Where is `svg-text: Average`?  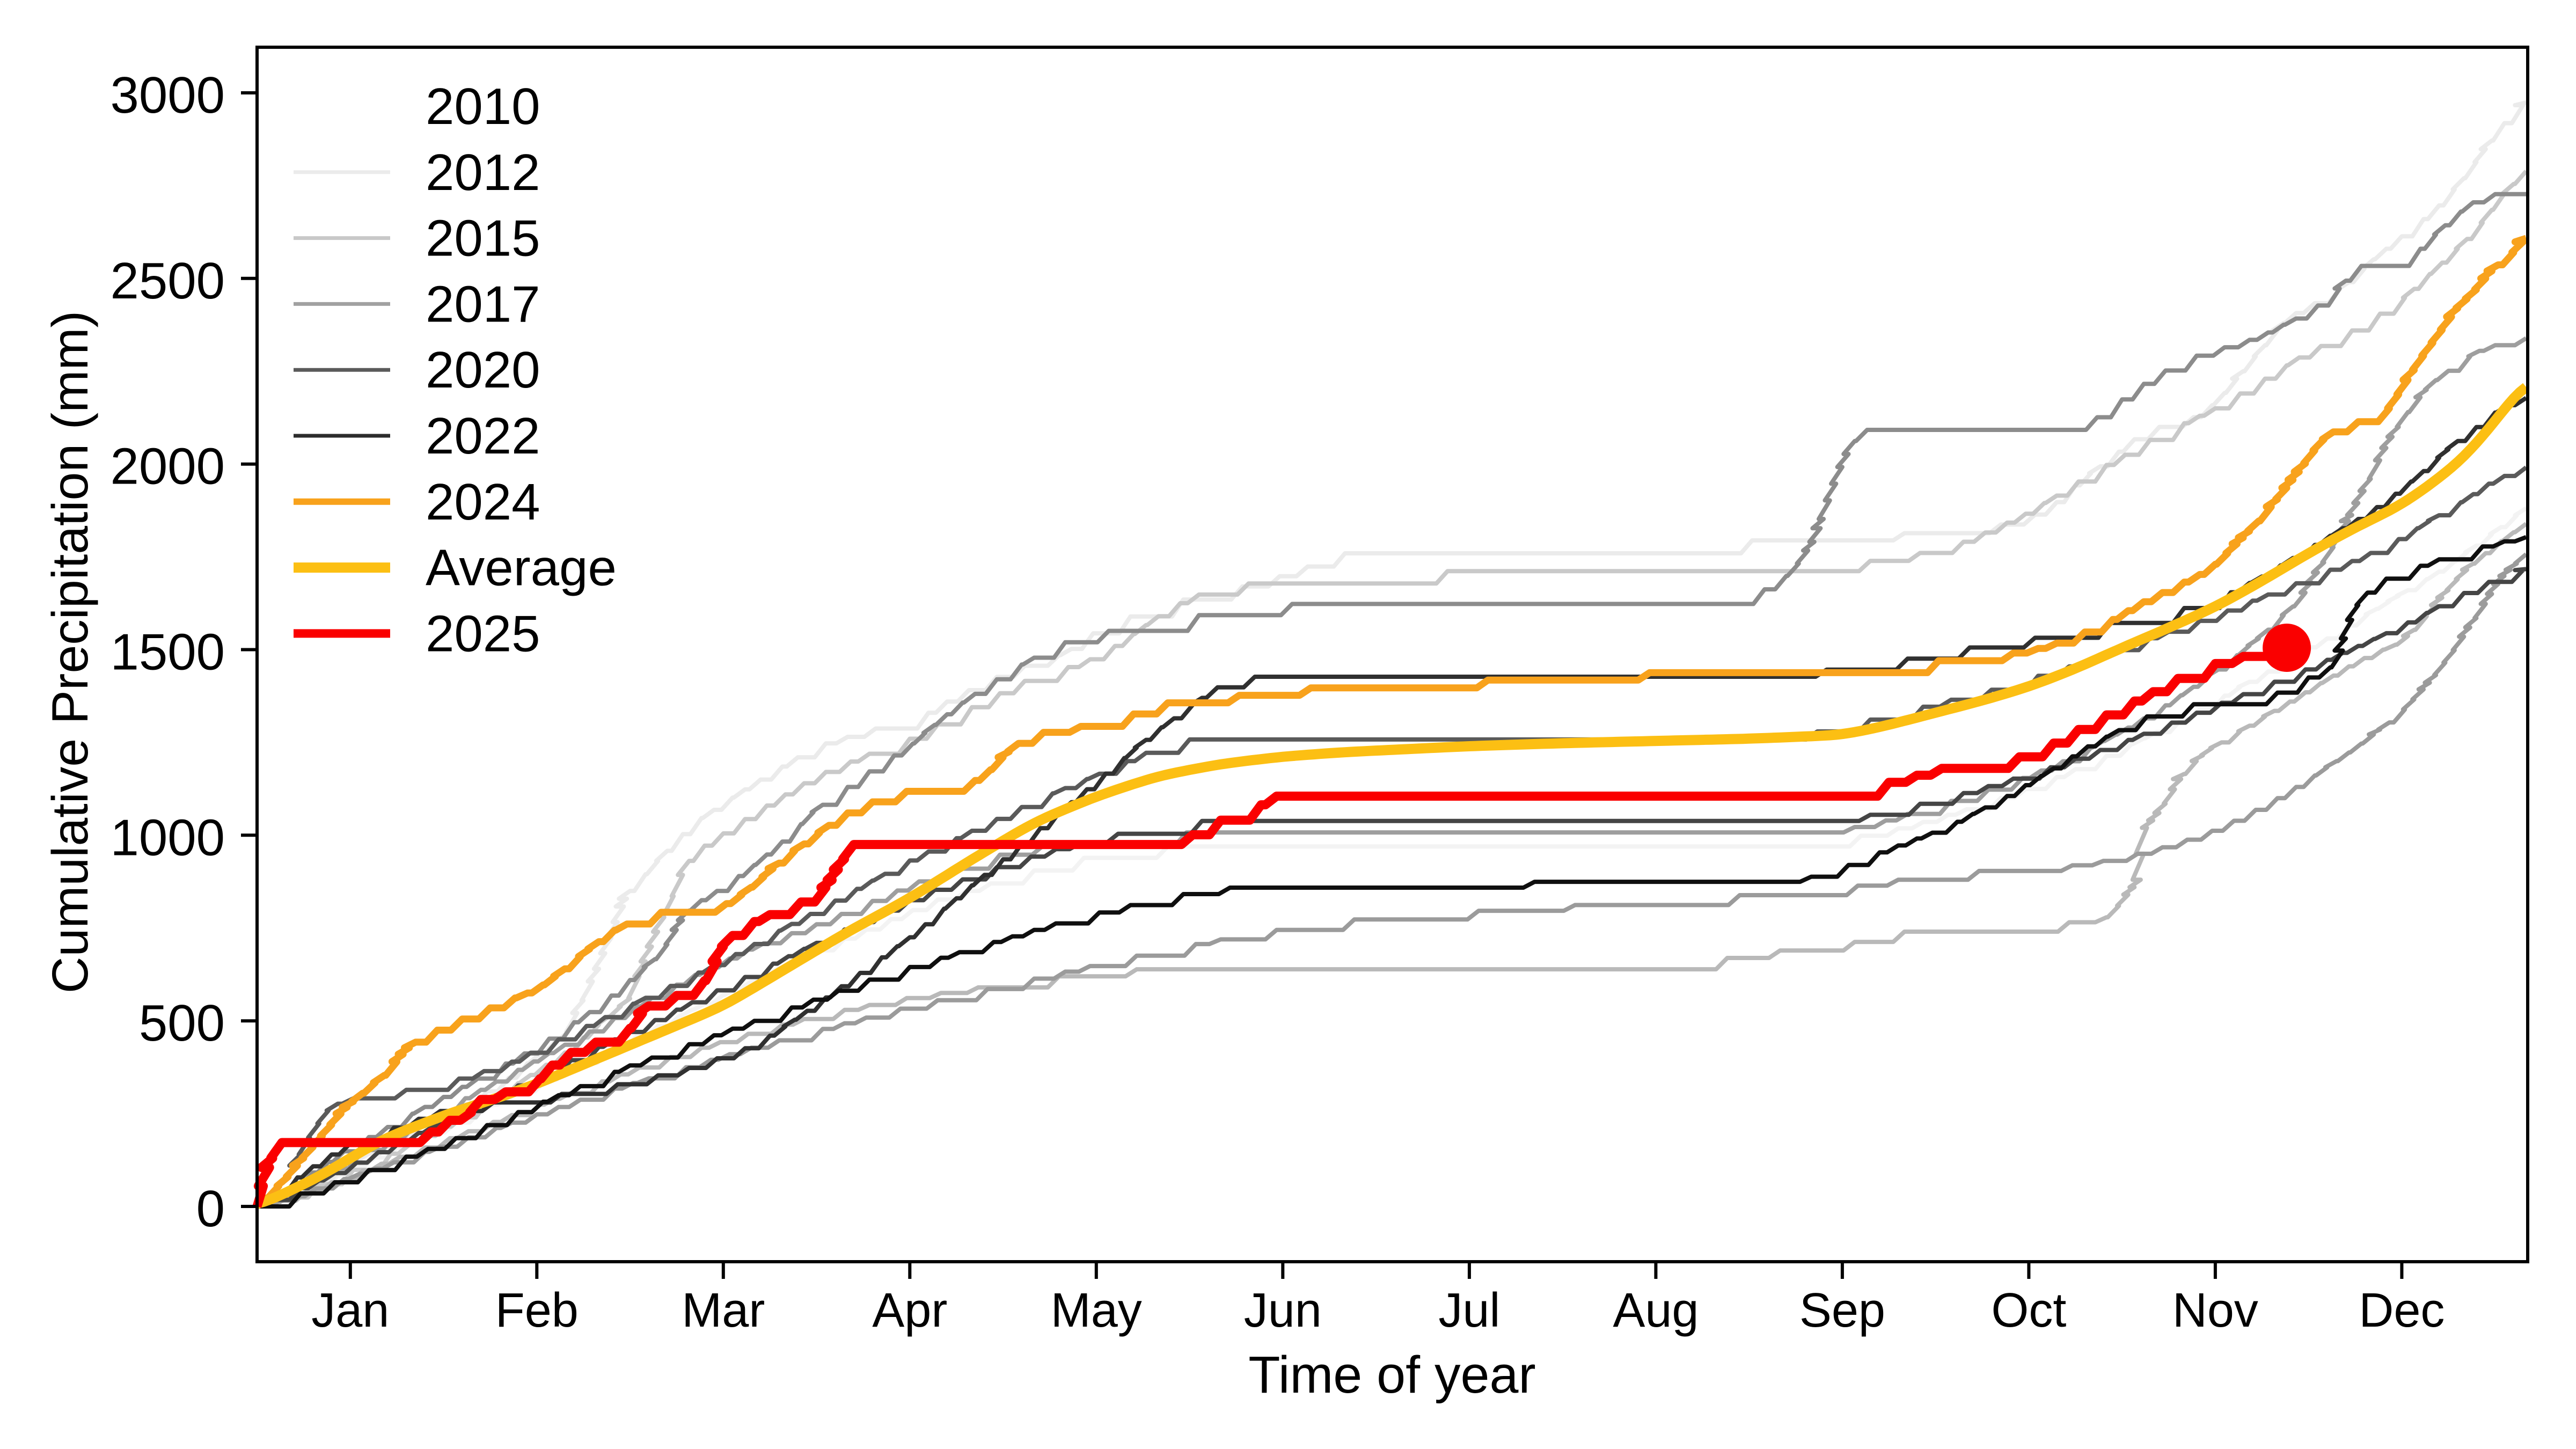 svg-text: Average is located at coordinates (521, 568).